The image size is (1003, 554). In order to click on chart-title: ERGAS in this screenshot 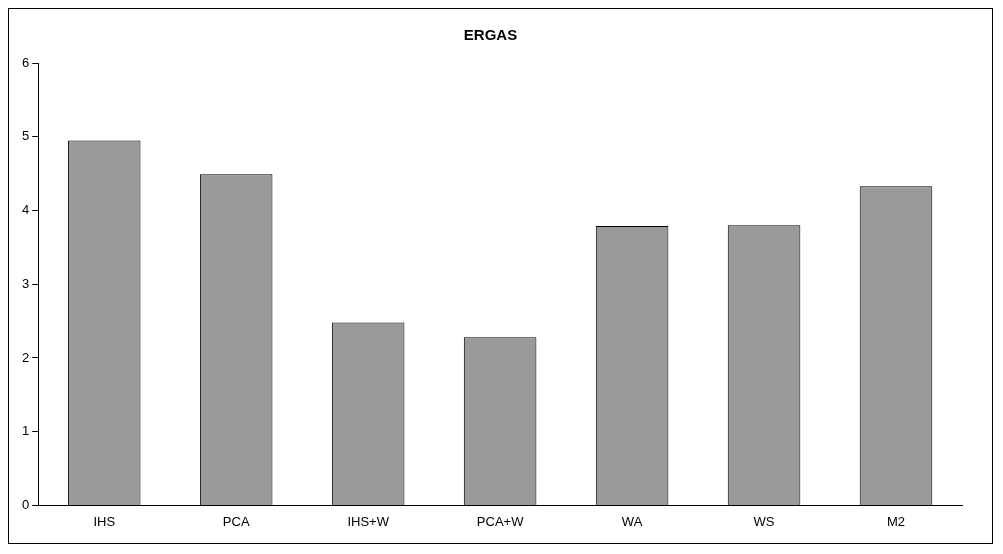, I will do `click(490, 35)`.